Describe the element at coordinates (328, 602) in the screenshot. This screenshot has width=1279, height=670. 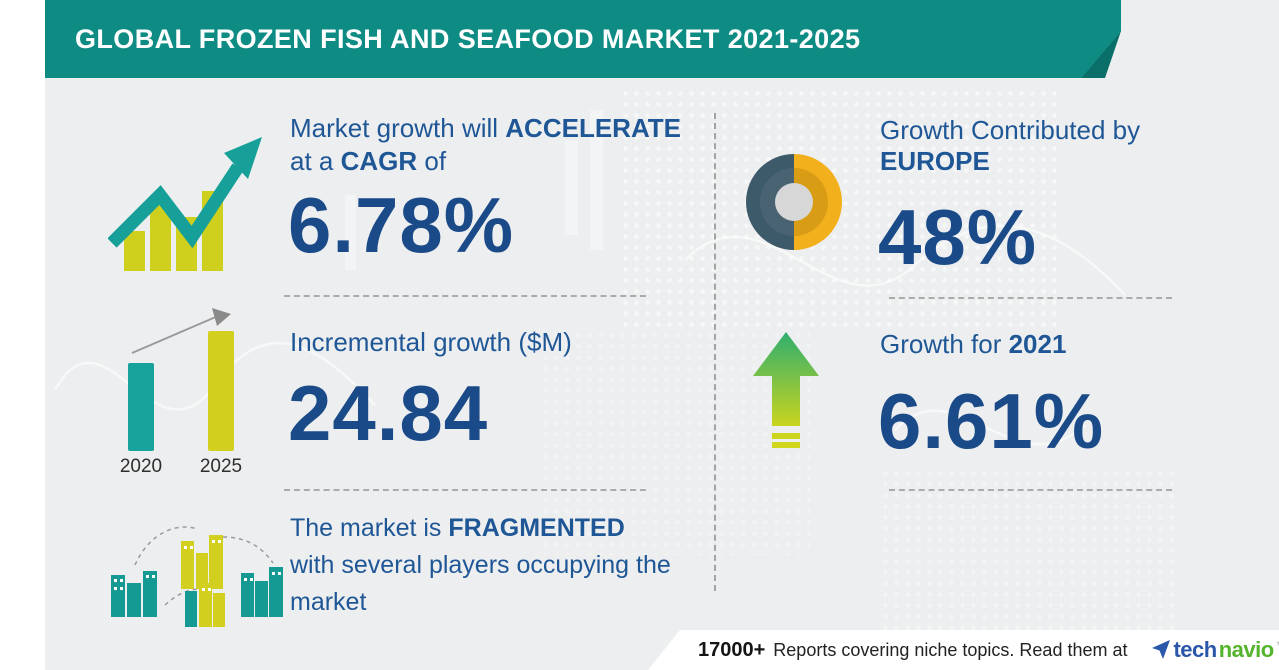
I see `fragmented-line3: market` at that location.